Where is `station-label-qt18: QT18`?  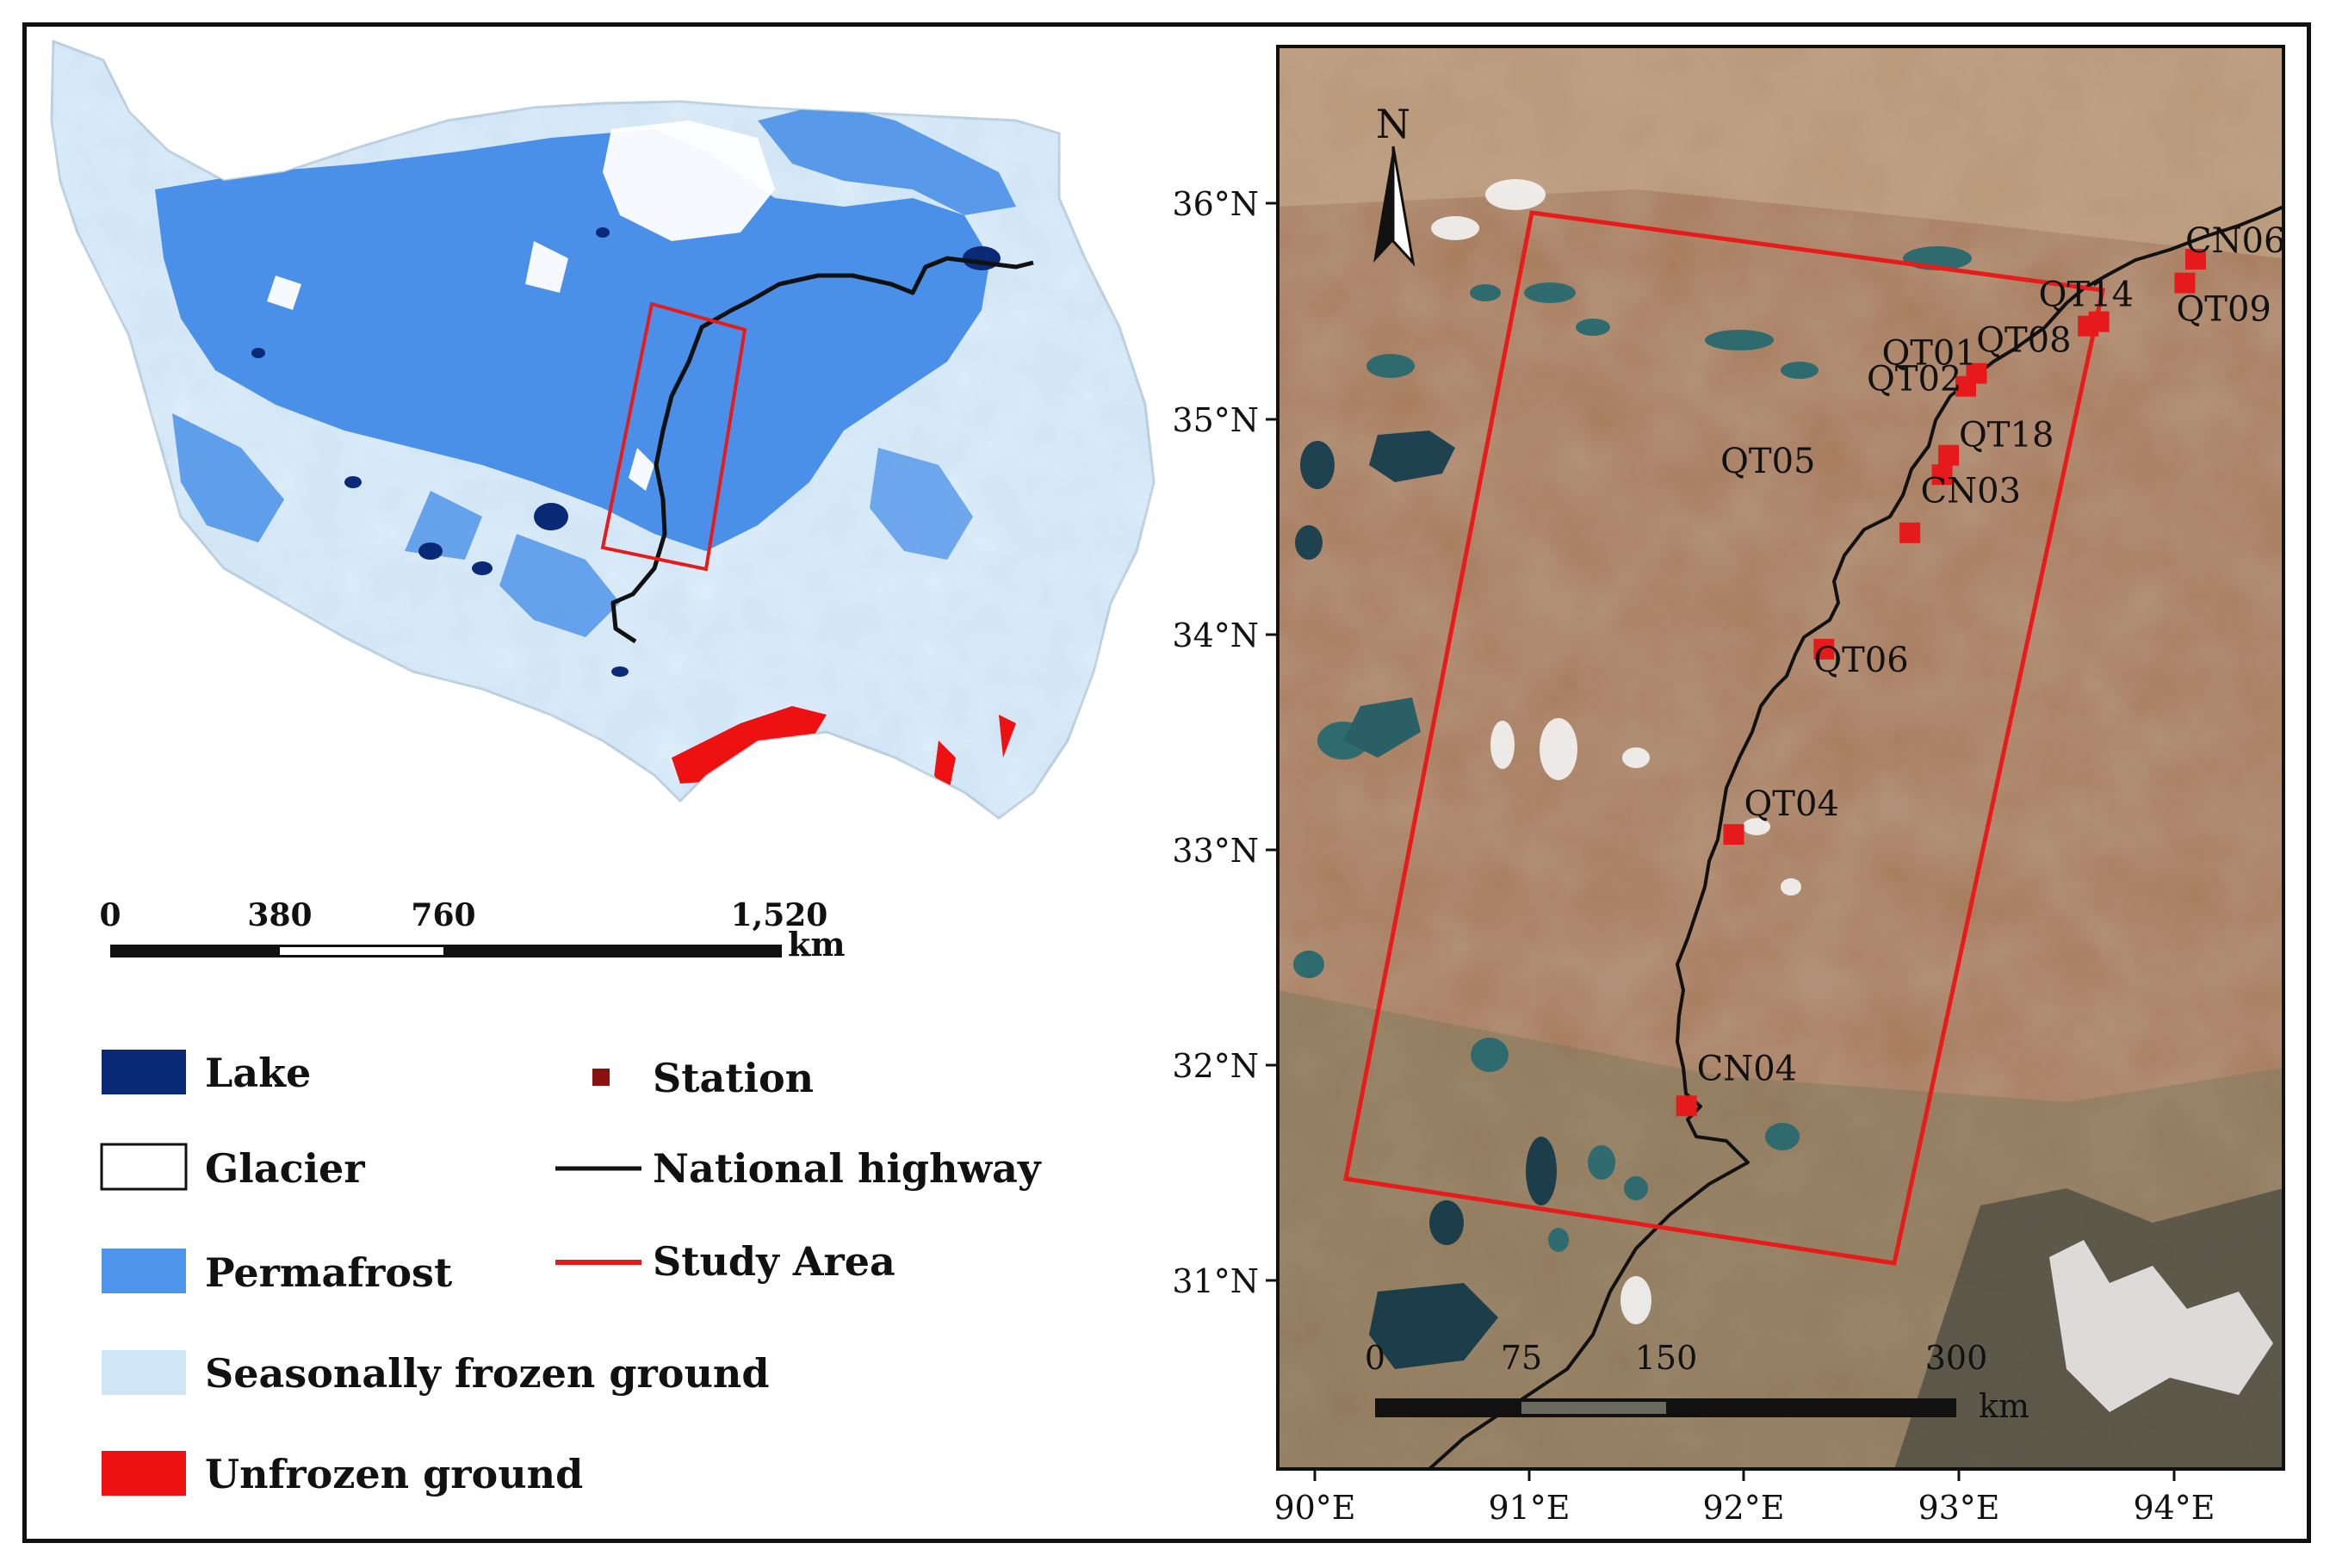
station-label-qt18: QT18 is located at coordinates (2007, 436).